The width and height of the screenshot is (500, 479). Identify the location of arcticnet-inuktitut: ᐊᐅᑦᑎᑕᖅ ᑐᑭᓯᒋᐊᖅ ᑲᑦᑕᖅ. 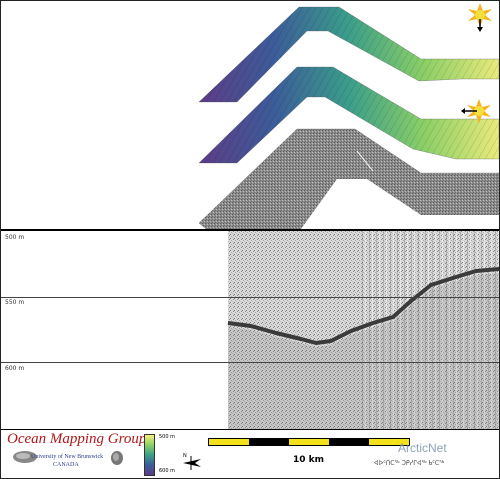
(409, 463).